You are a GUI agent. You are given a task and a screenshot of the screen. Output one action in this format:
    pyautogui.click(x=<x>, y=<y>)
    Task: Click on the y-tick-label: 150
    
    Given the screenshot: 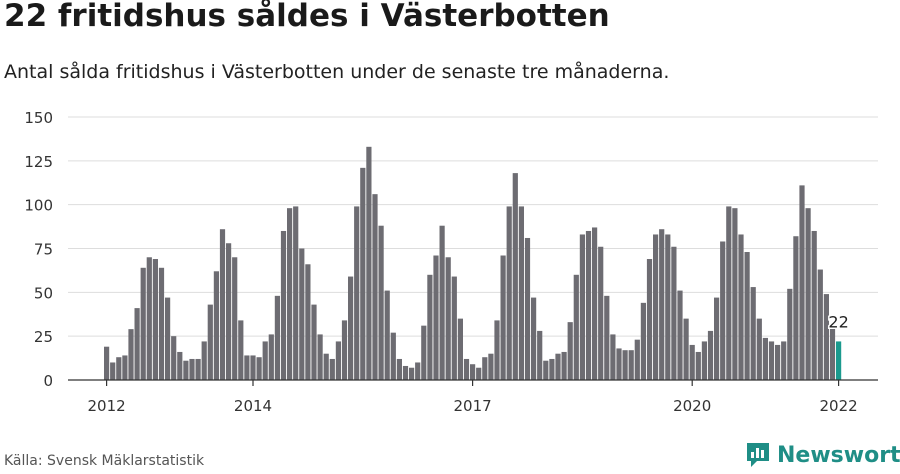 What is the action you would take?
    pyautogui.click(x=38, y=118)
    